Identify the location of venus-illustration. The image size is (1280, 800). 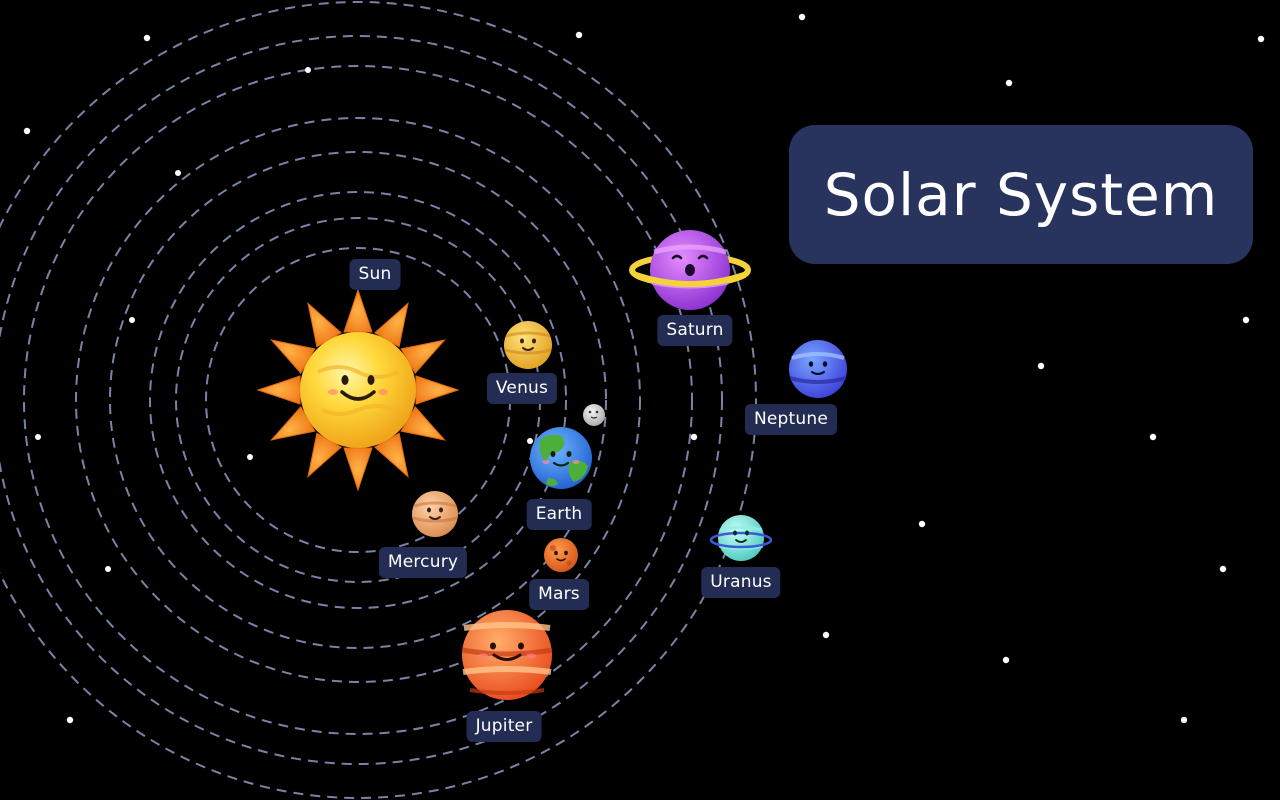
(528, 345).